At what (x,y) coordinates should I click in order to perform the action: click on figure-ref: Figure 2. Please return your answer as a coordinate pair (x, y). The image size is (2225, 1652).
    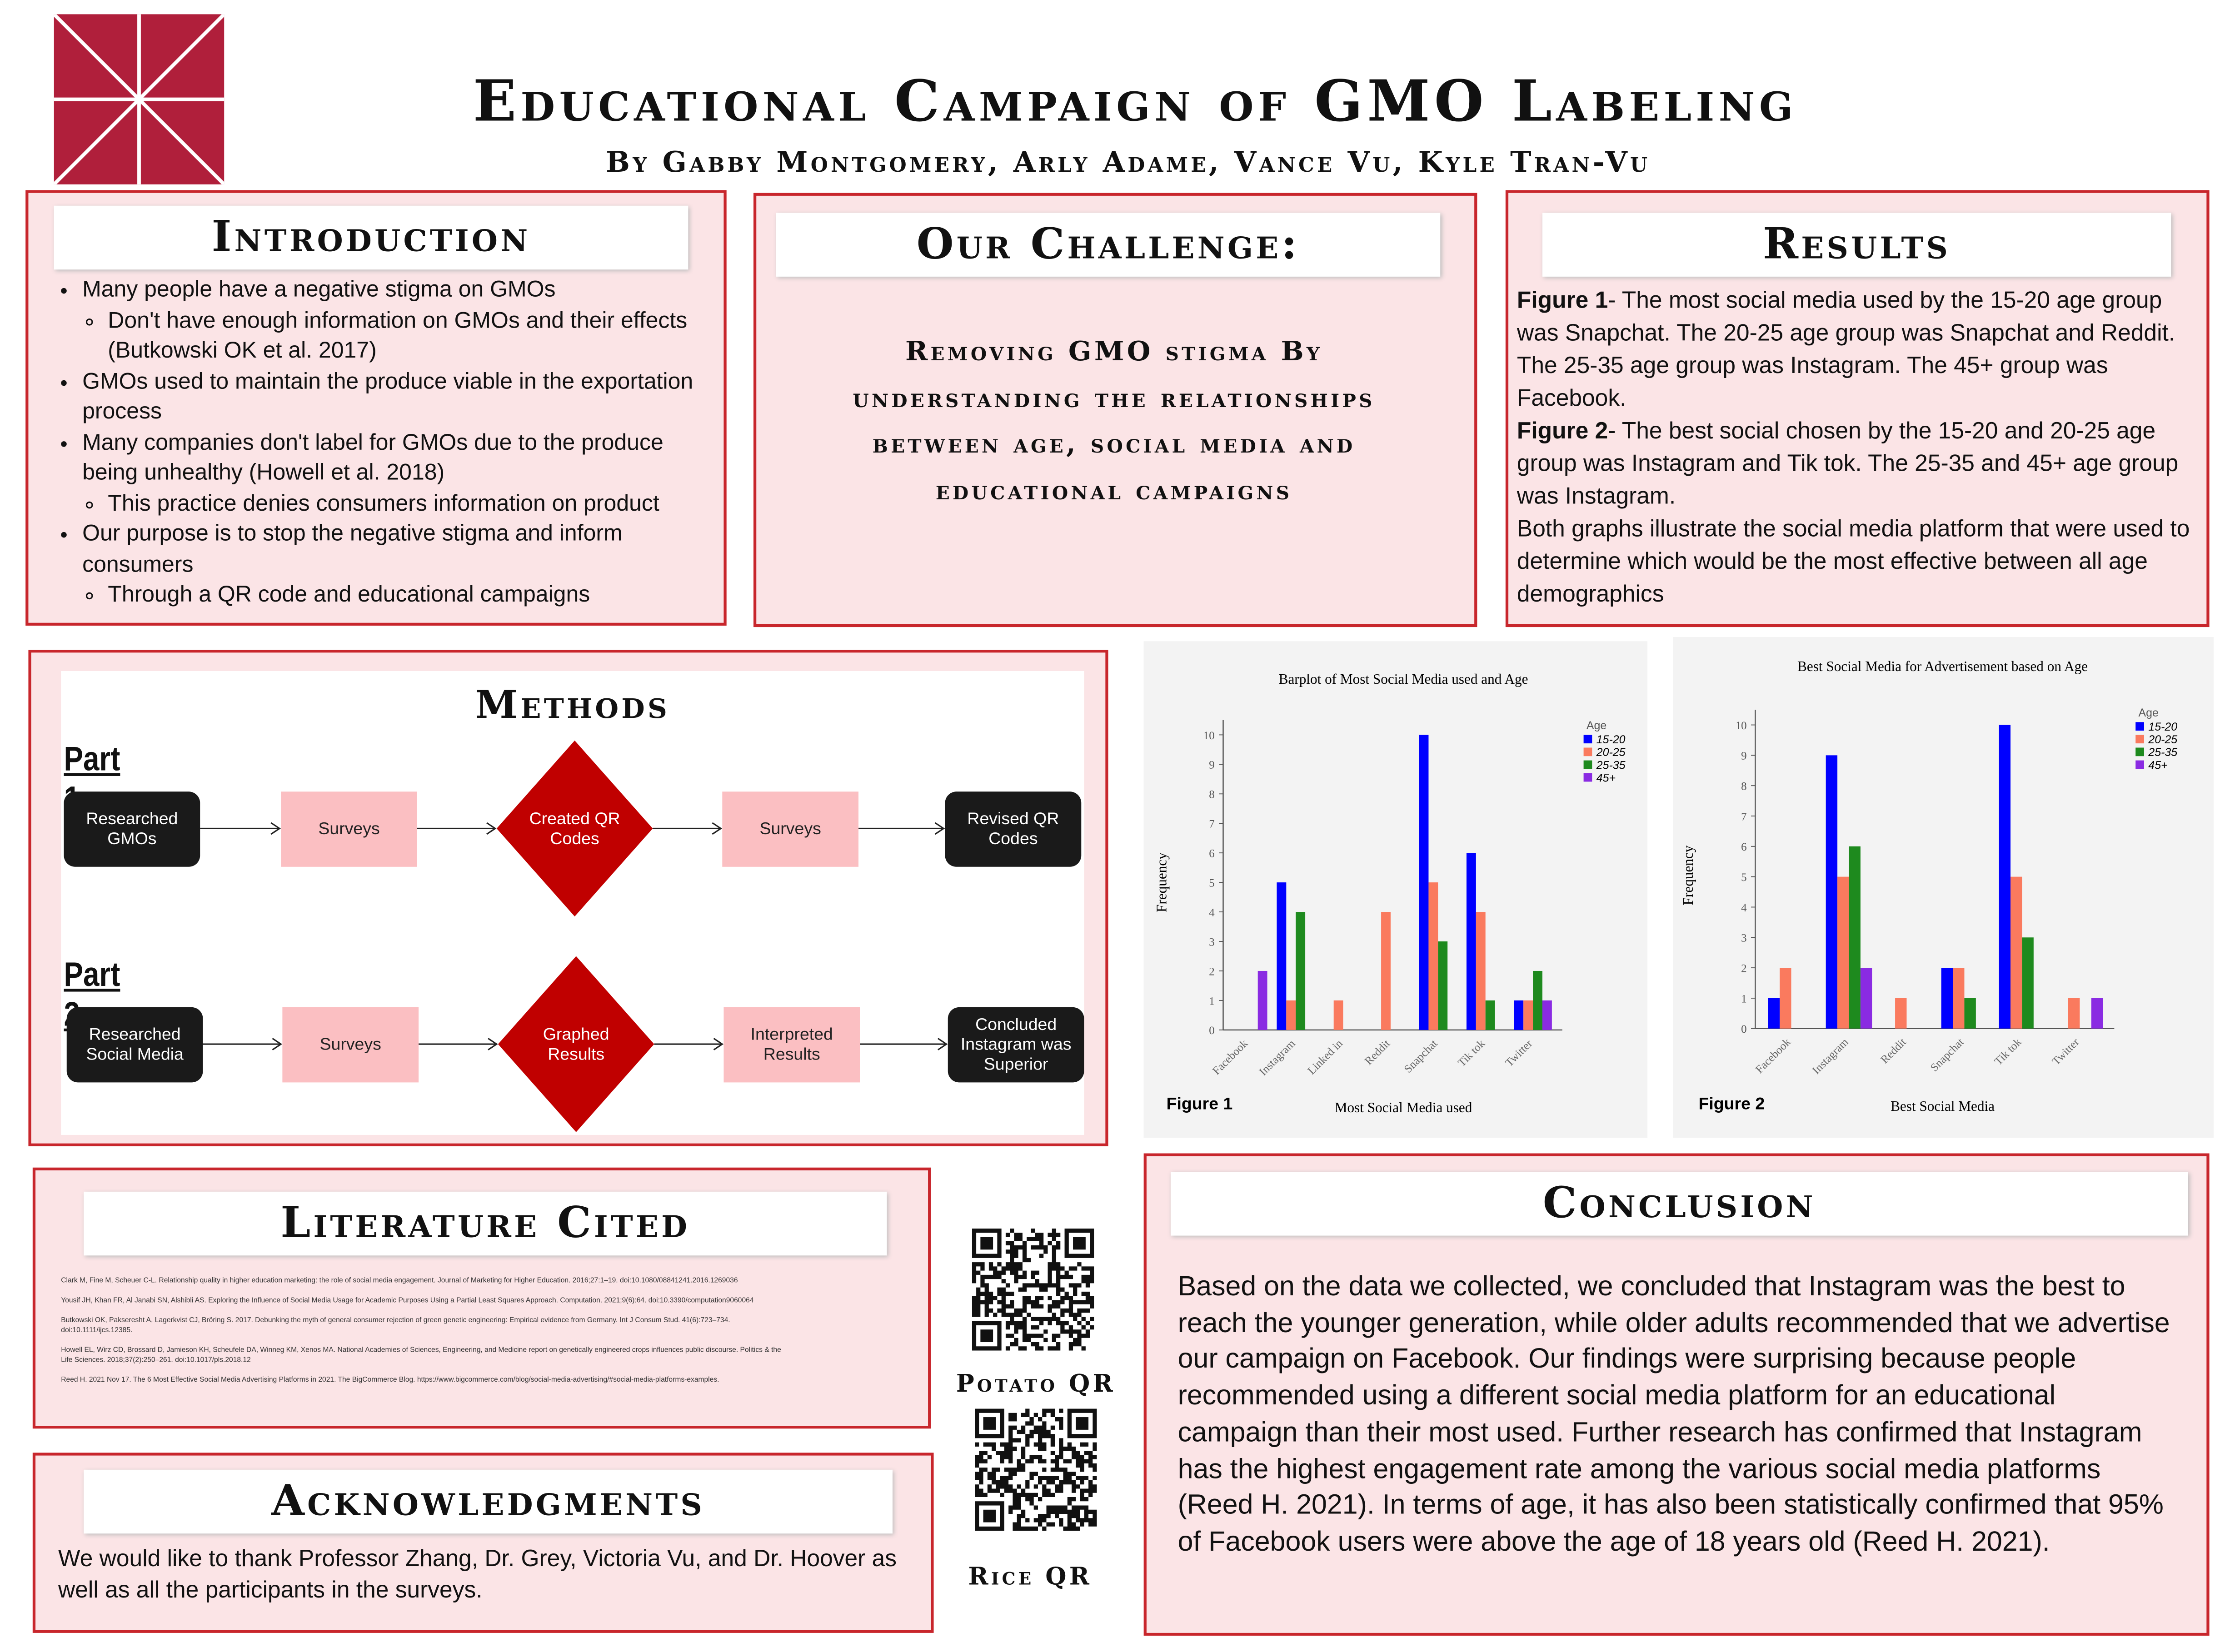
    Looking at the image, I should click on (1562, 431).